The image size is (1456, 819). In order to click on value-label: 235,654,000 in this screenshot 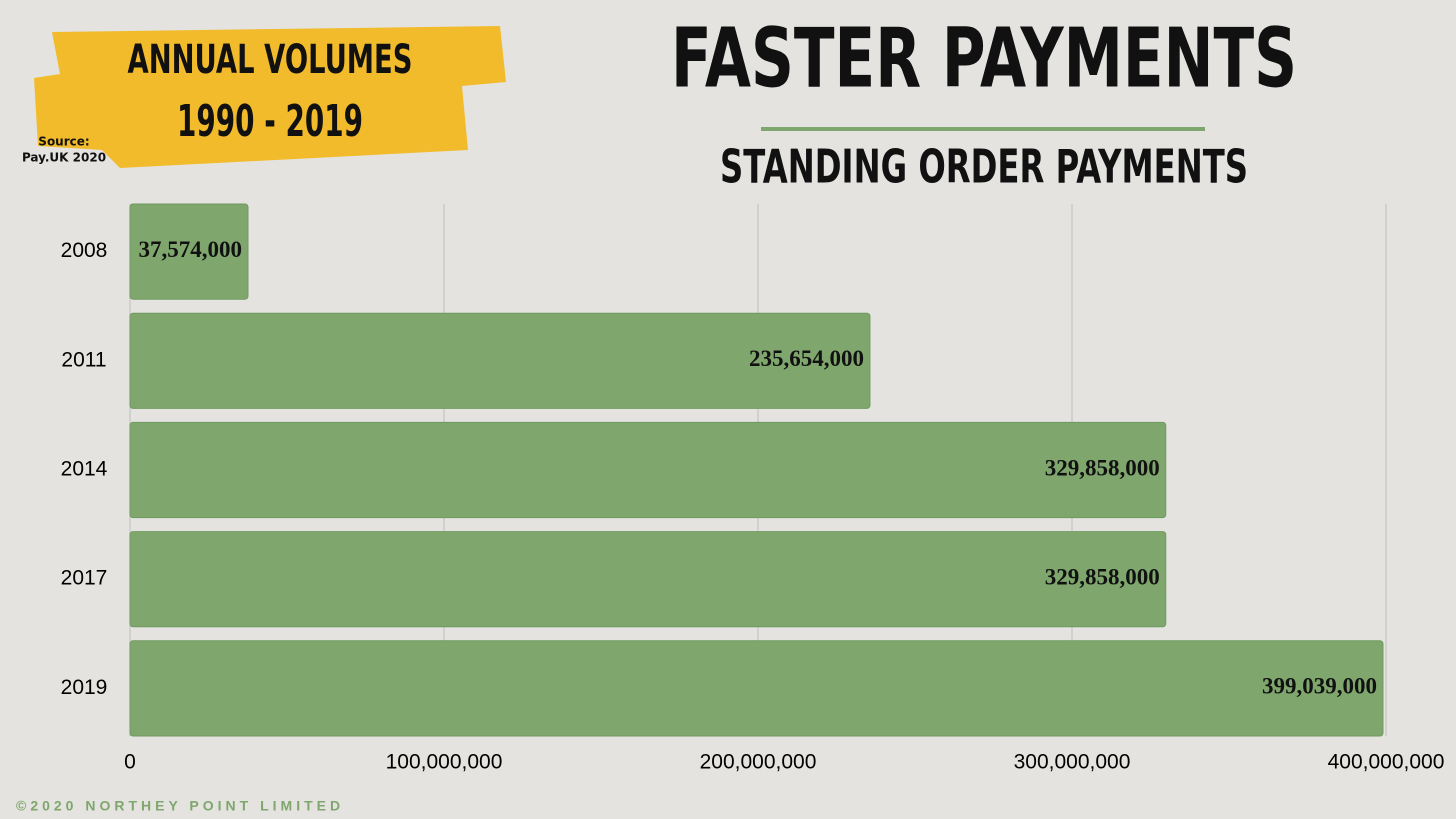, I will do `click(806, 358)`.